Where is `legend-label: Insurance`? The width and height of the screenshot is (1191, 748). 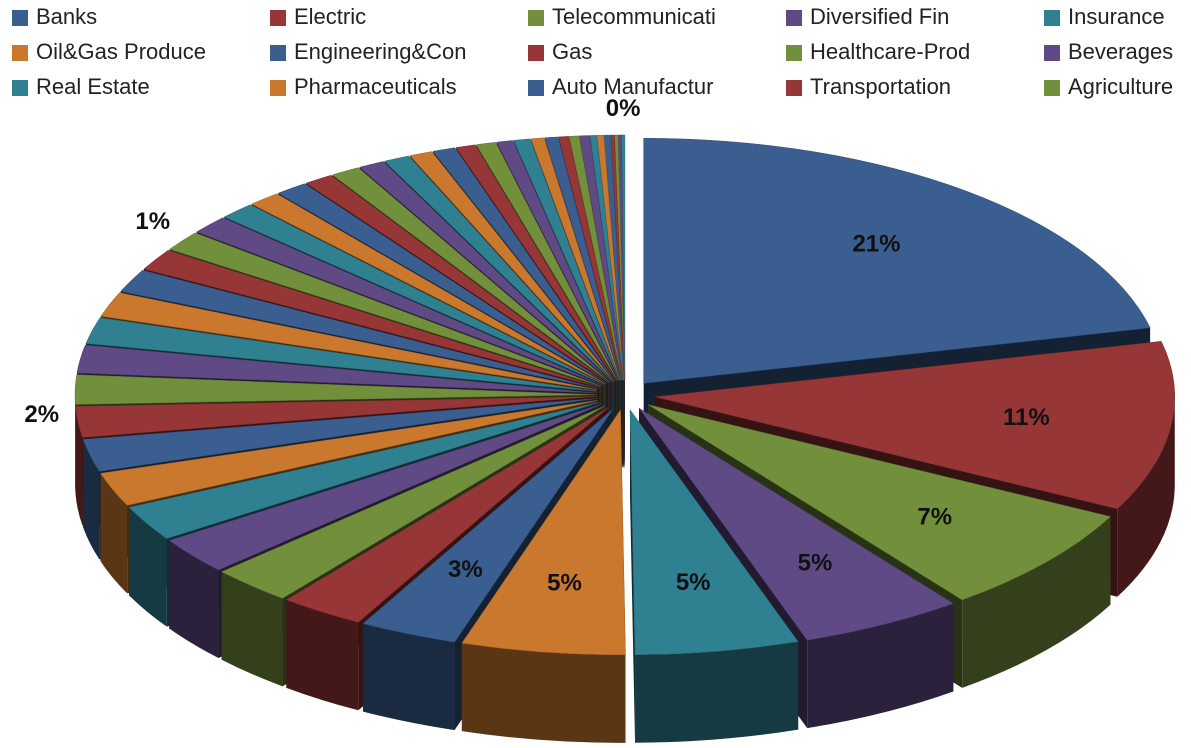 legend-label: Insurance is located at coordinates (1116, 16).